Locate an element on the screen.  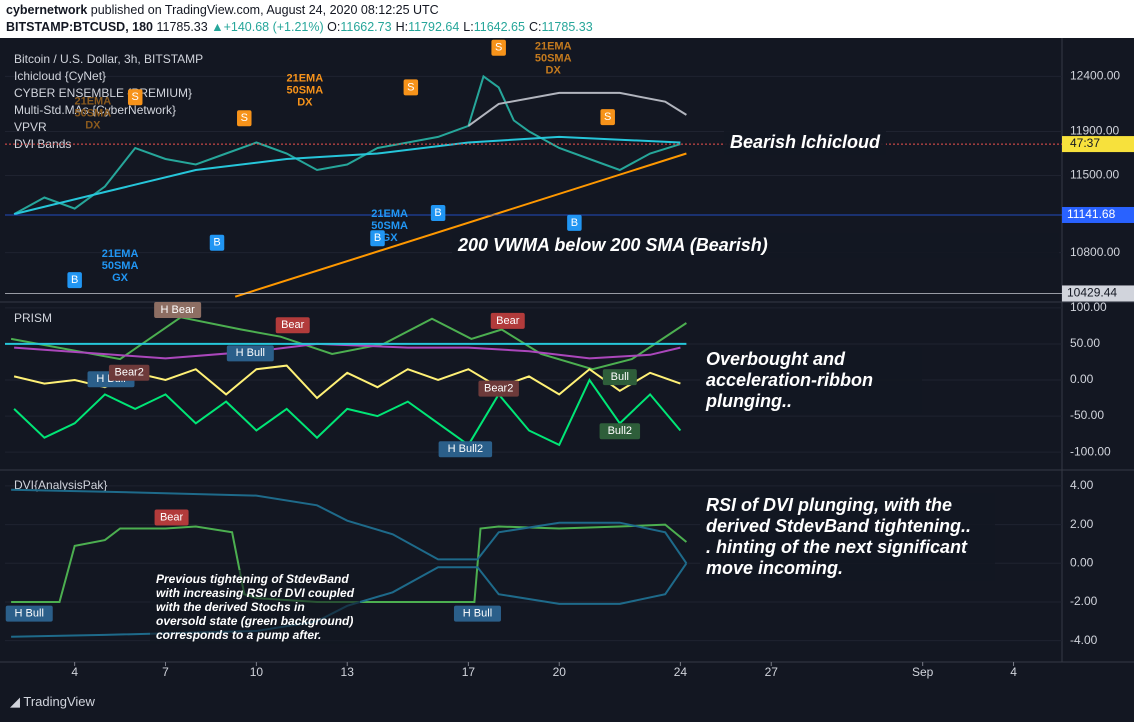
y-tick-label: -2.00 is located at coordinates (1084, 601).